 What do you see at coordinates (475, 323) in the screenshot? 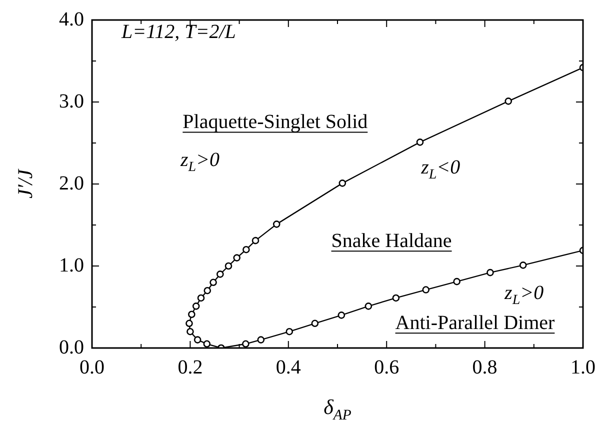
I see `annotation: Anti-Parallel Dimer` at bounding box center [475, 323].